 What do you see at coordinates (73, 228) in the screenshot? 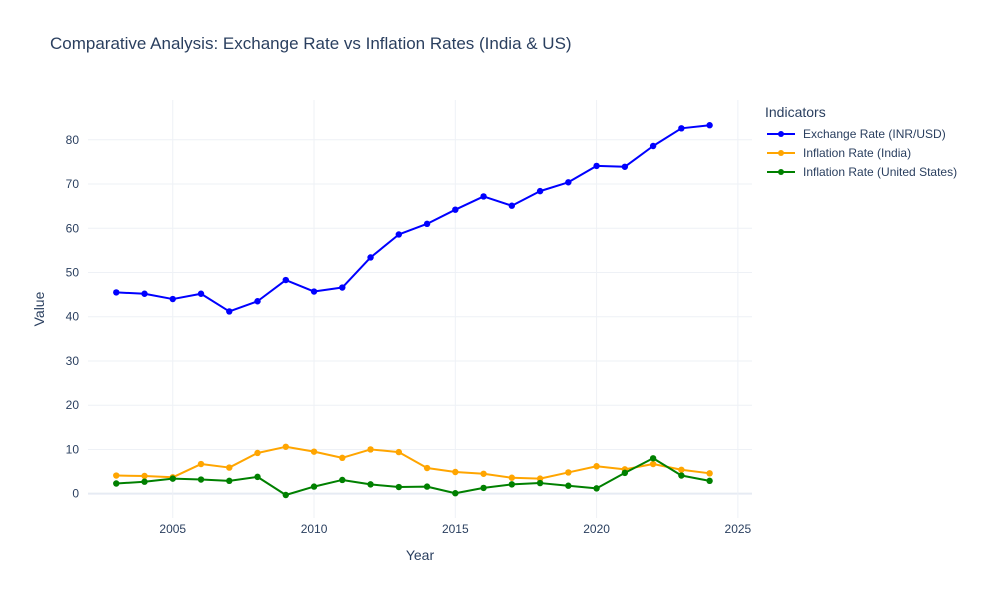
I see `y-tick-label: 60` at bounding box center [73, 228].